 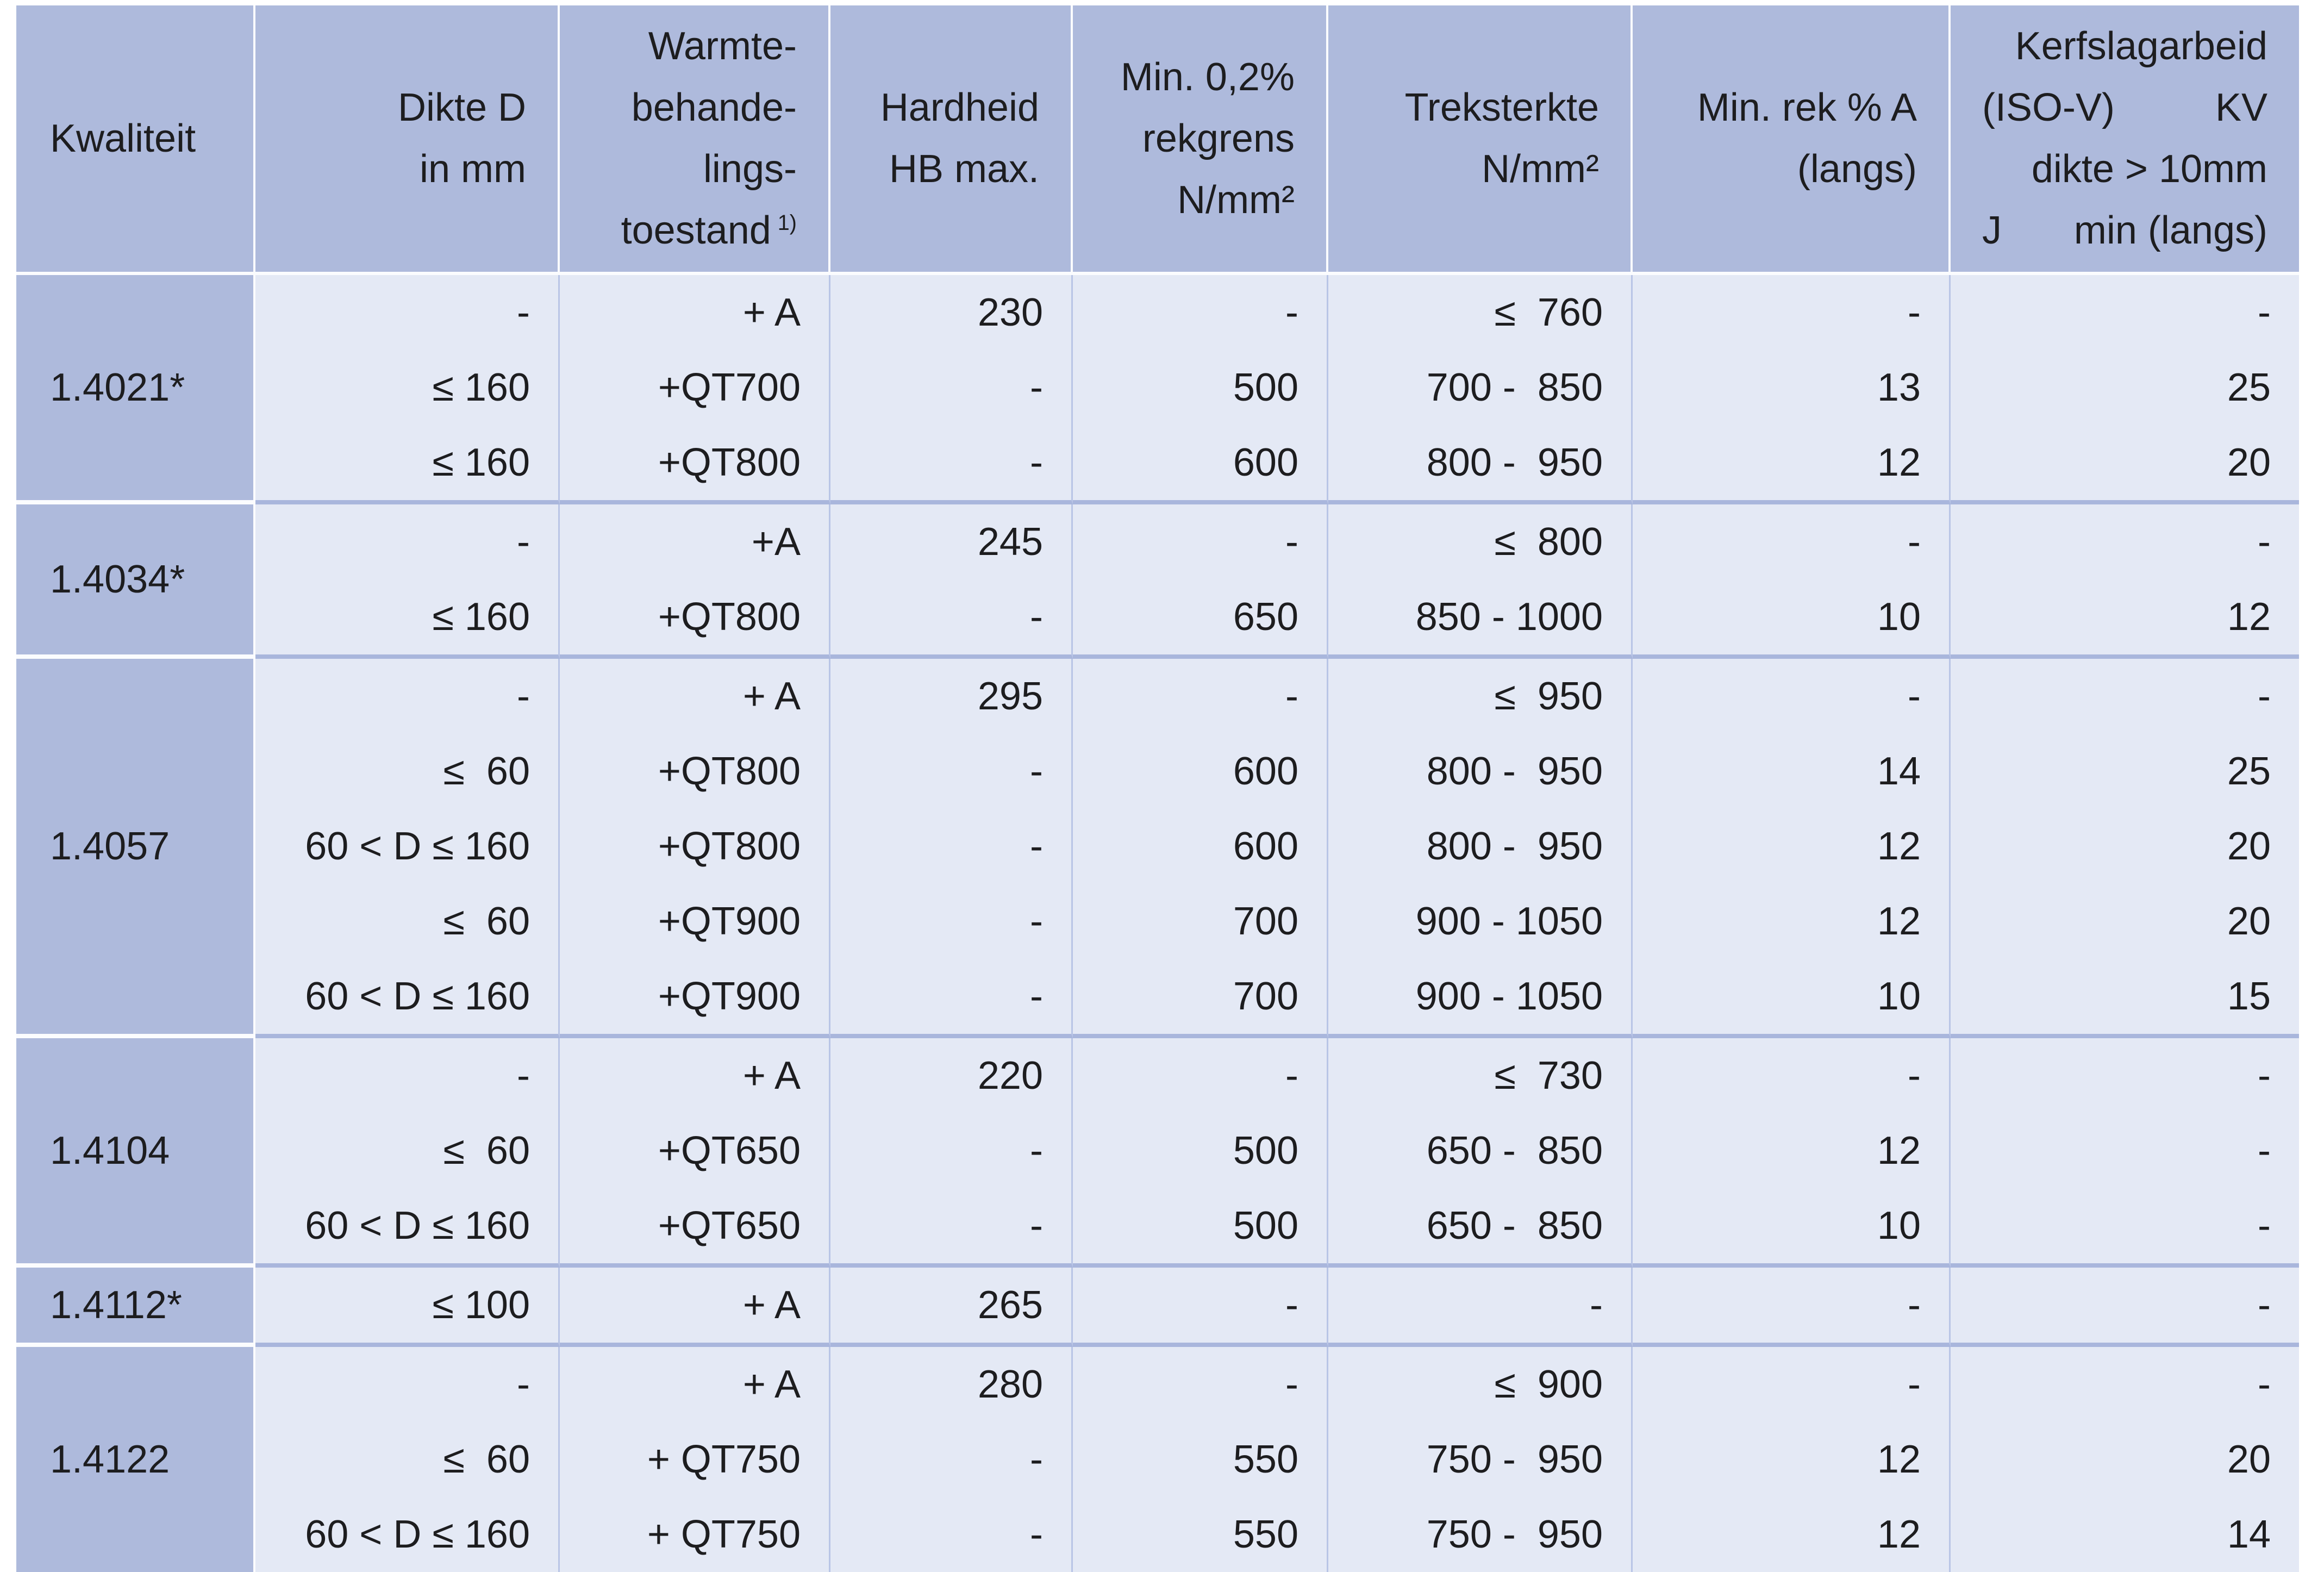 What do you see at coordinates (2170, 230) in the screenshot?
I see `header-kerfslag-min-langs: min (langs)` at bounding box center [2170, 230].